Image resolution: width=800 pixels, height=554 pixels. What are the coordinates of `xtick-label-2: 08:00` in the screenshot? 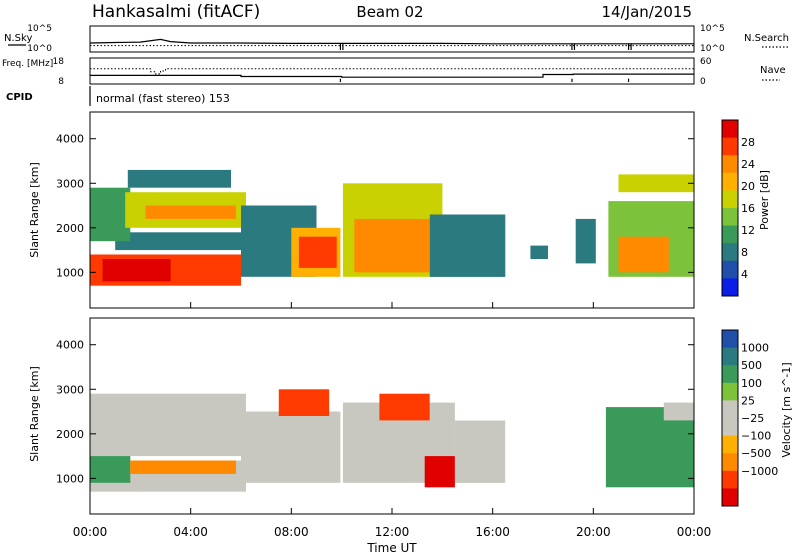 It's located at (291, 532).